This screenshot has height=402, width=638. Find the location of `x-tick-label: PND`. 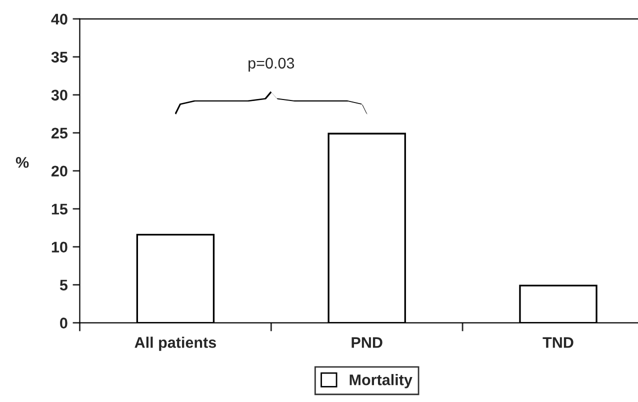

x-tick-label: PND is located at coordinates (367, 342).